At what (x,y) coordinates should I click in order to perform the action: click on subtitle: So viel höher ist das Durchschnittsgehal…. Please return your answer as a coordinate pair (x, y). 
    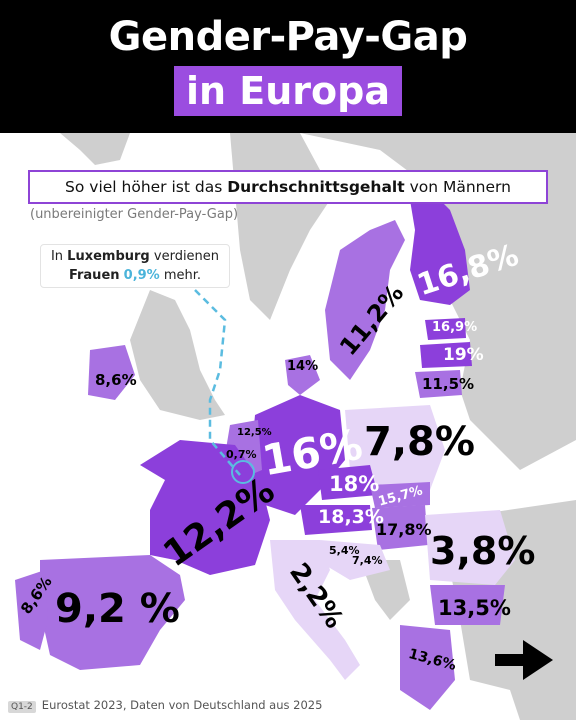
    Looking at the image, I should click on (288, 187).